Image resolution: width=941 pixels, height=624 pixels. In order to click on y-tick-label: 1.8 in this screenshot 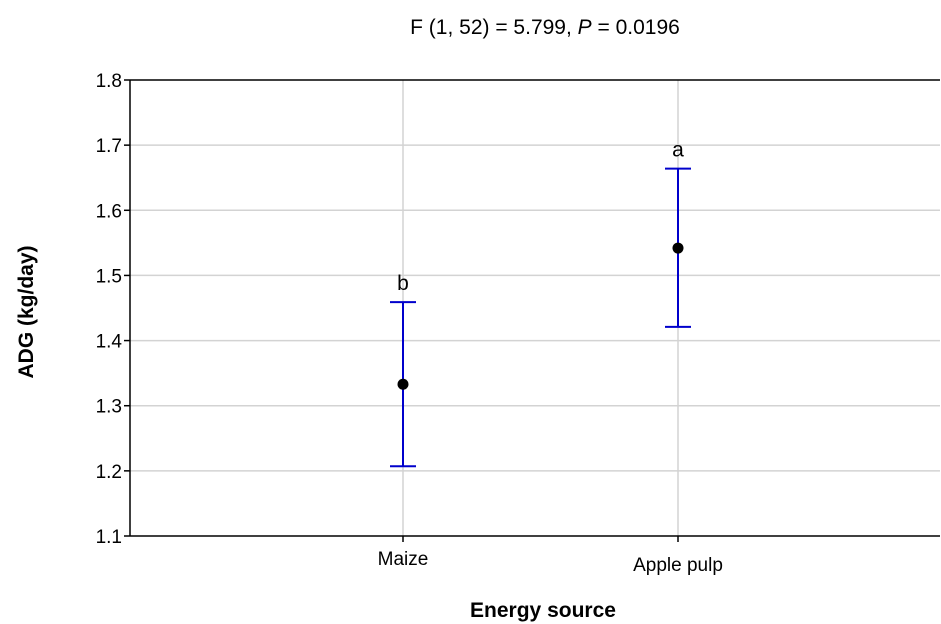, I will do `click(109, 81)`.